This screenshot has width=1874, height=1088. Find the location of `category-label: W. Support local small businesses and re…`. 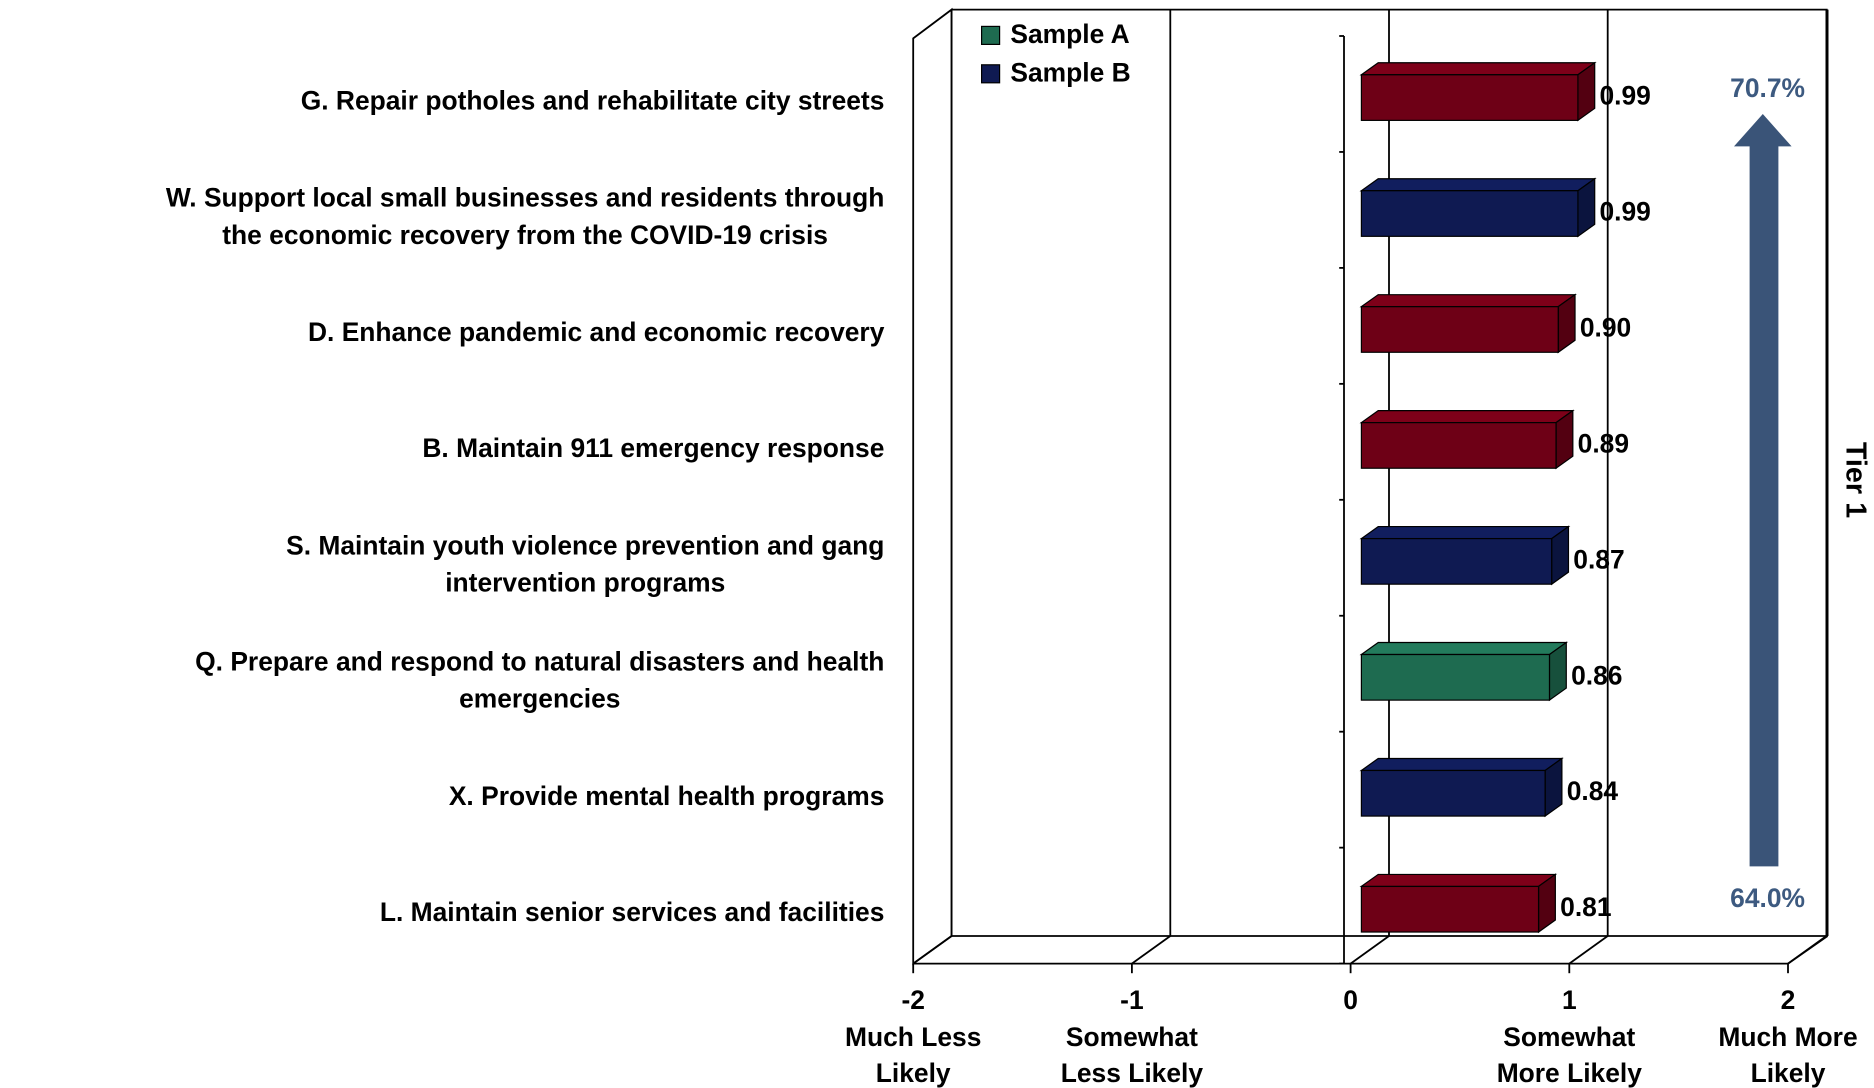

category-label: W. Support local small businesses and re… is located at coordinates (525, 198).